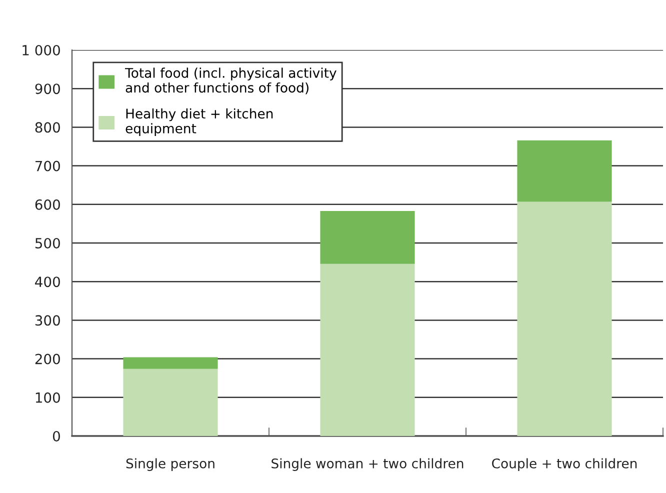 This screenshot has width=666, height=493. Describe the element at coordinates (48, 397) in the screenshot. I see `y-tick-label: 100` at that location.